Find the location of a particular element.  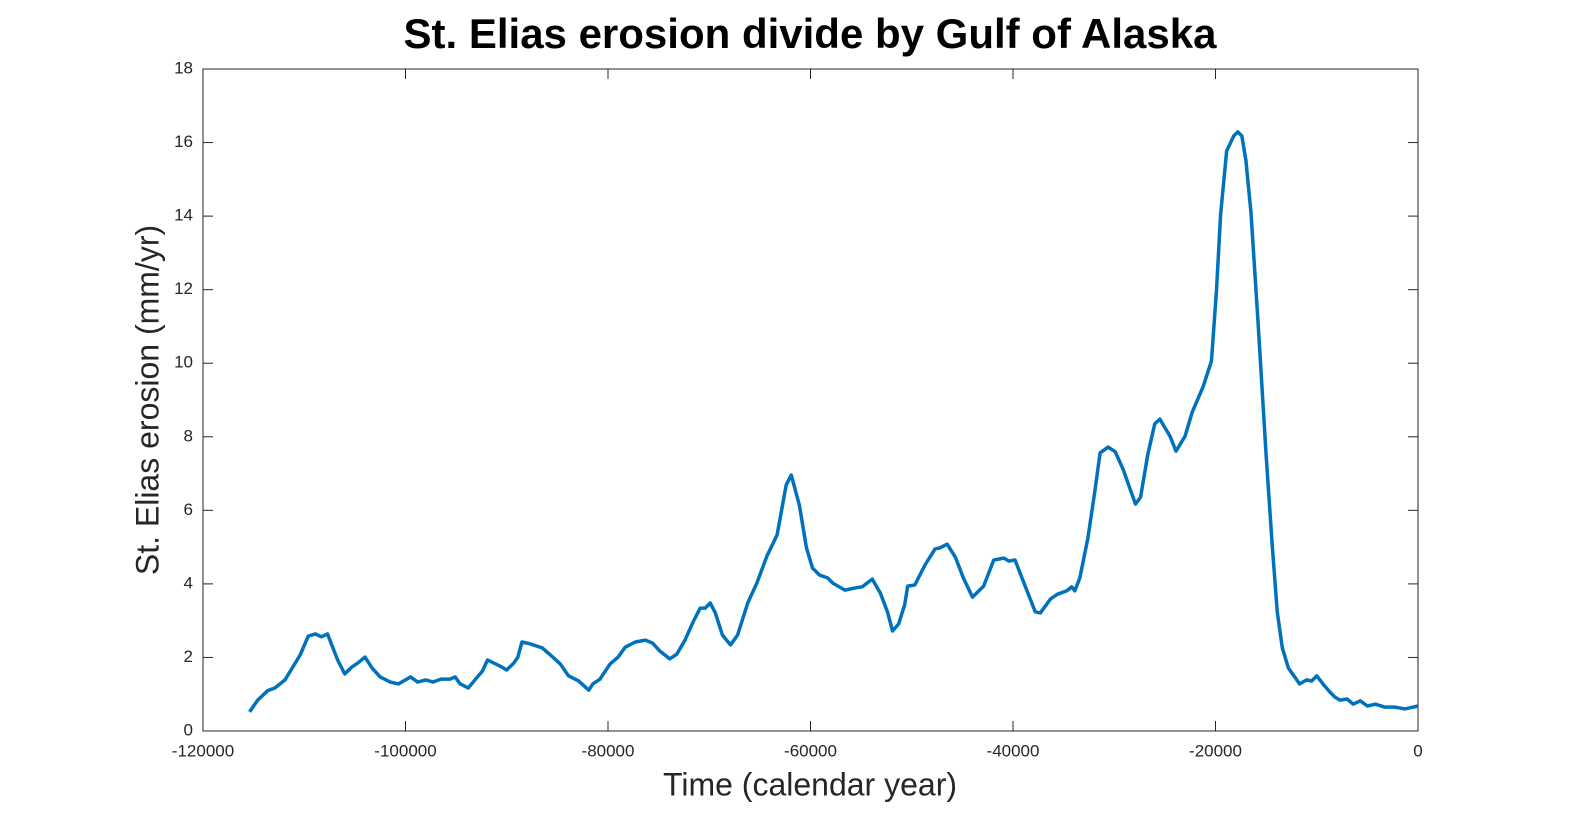

y-tick-label: 2 is located at coordinates (188, 656).